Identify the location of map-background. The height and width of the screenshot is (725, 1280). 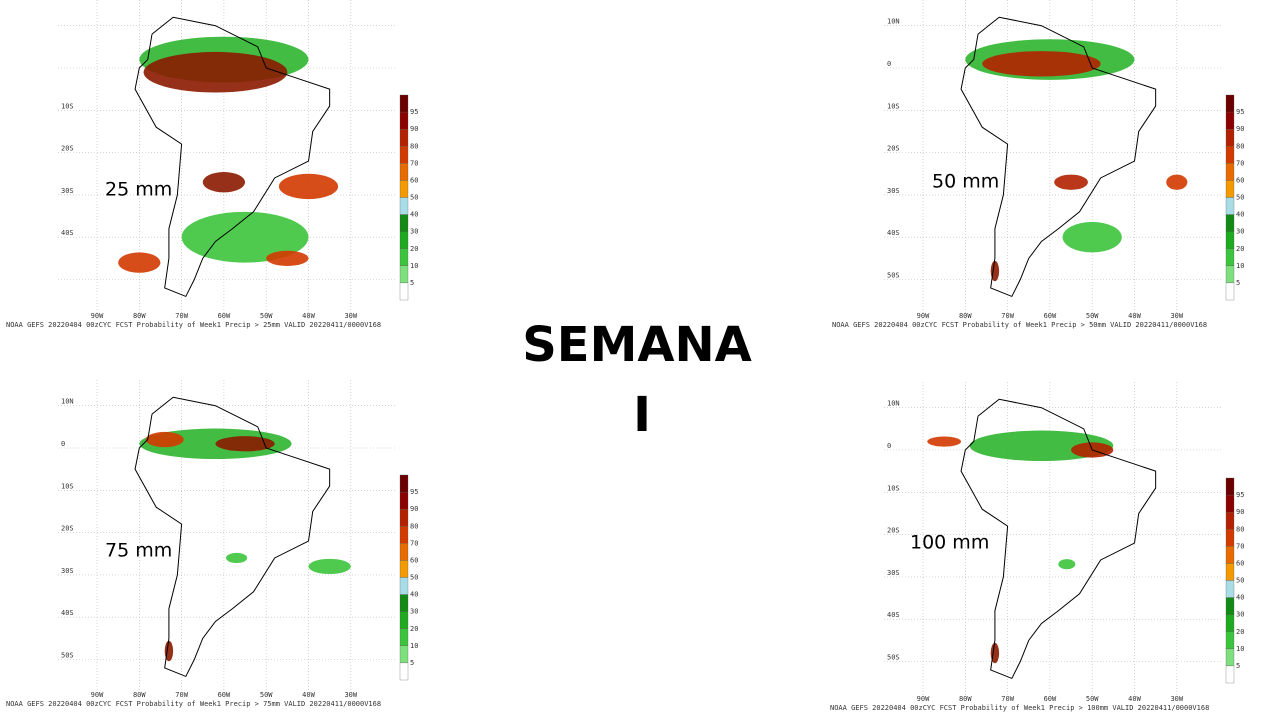
(227, 535).